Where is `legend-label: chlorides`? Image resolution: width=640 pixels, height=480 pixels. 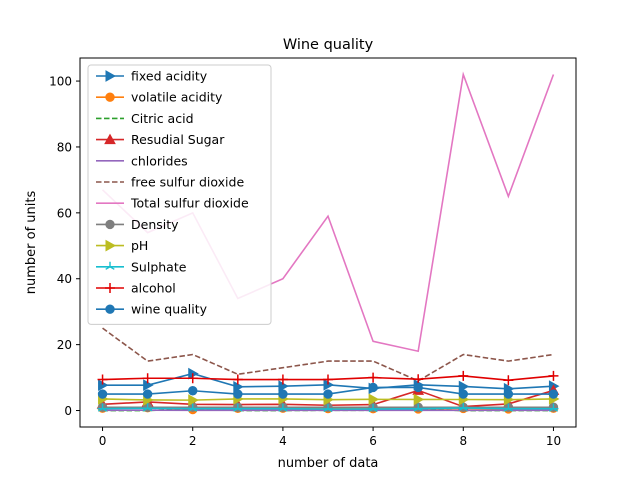
legend-label: chlorides is located at coordinates (159, 160).